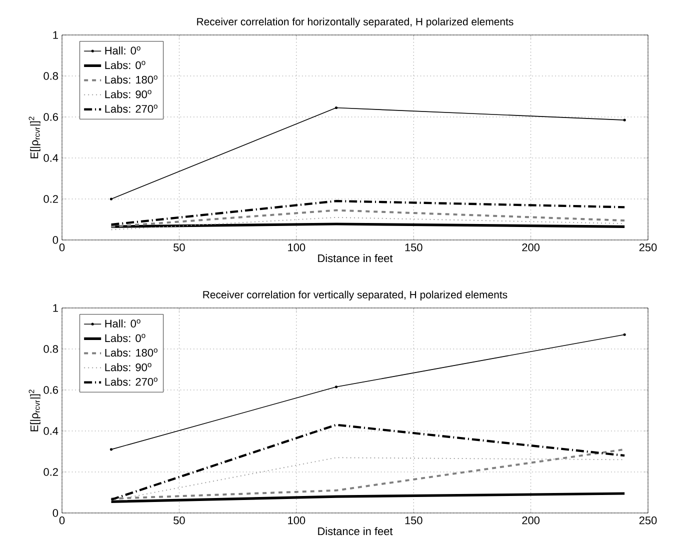  Describe the element at coordinates (355, 23) in the screenshot. I see `chart-title: Receiver correlation for horizontally separated, H polarized elements` at that location.